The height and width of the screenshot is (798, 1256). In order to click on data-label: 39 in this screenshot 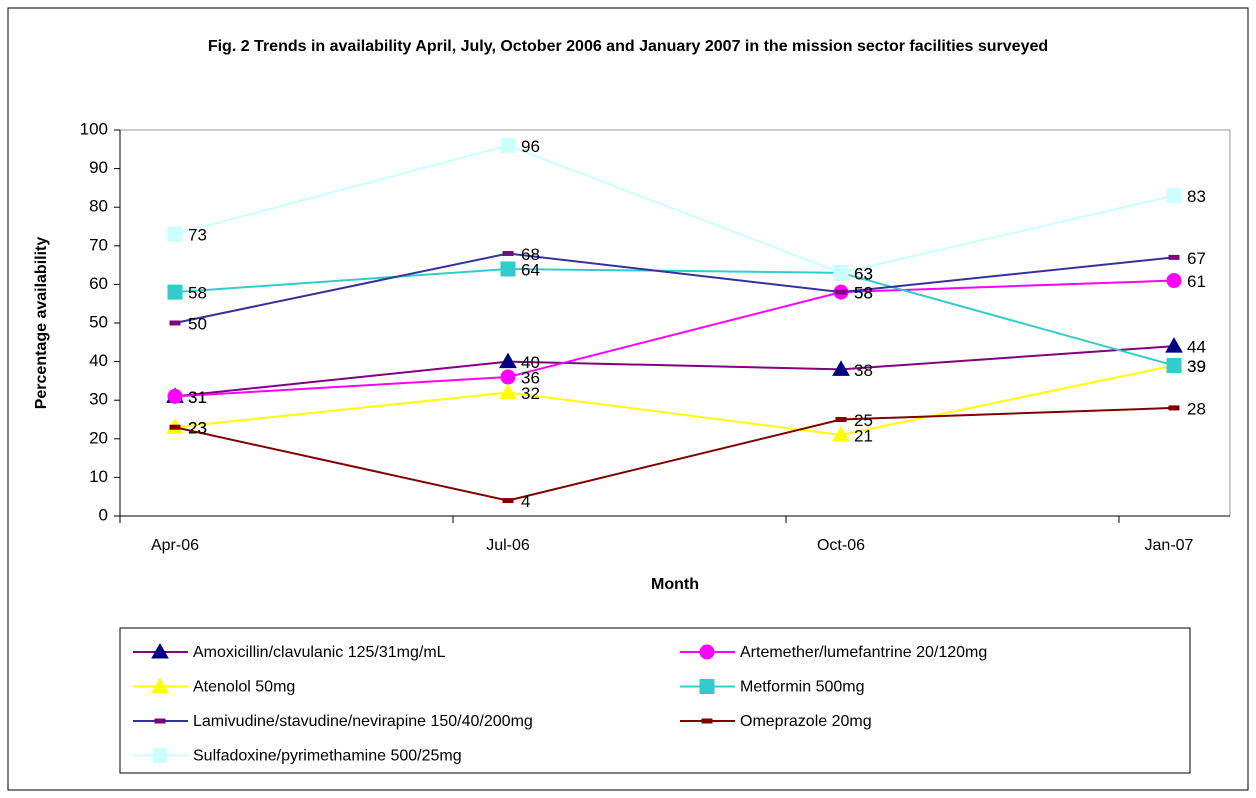, I will do `click(1196, 366)`.